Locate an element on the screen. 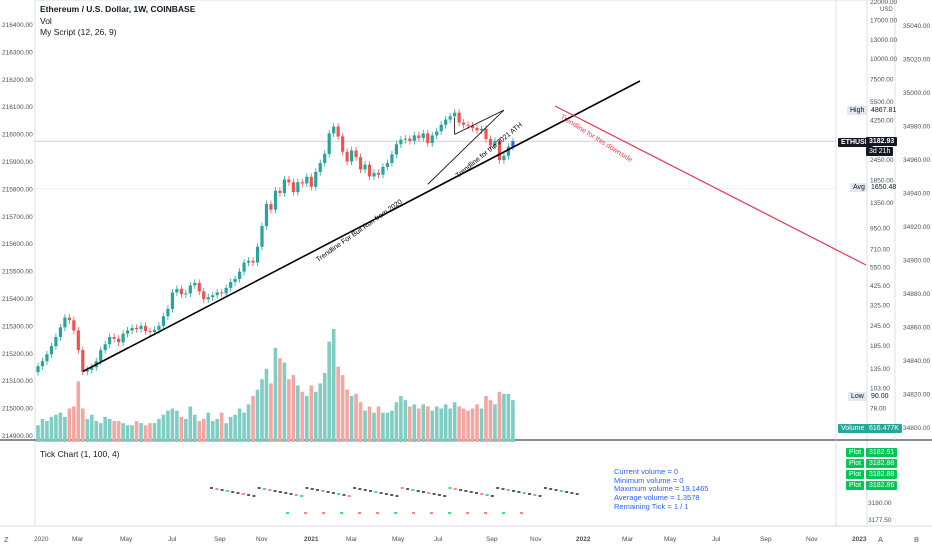  far-axis-label: 34920.00 is located at coordinates (916, 227).